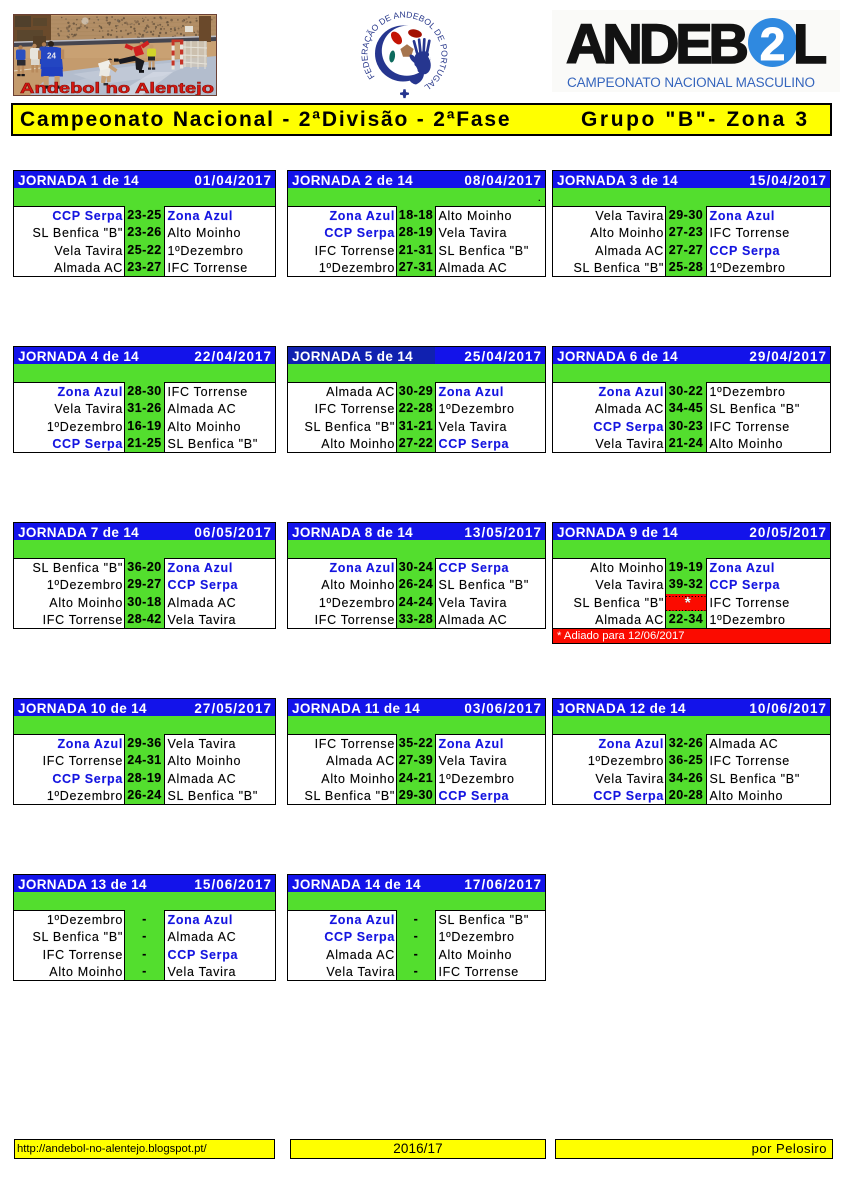 This screenshot has height=1200, width=848. Describe the element at coordinates (810, 43) in the screenshot. I see `svg-text: L` at that location.